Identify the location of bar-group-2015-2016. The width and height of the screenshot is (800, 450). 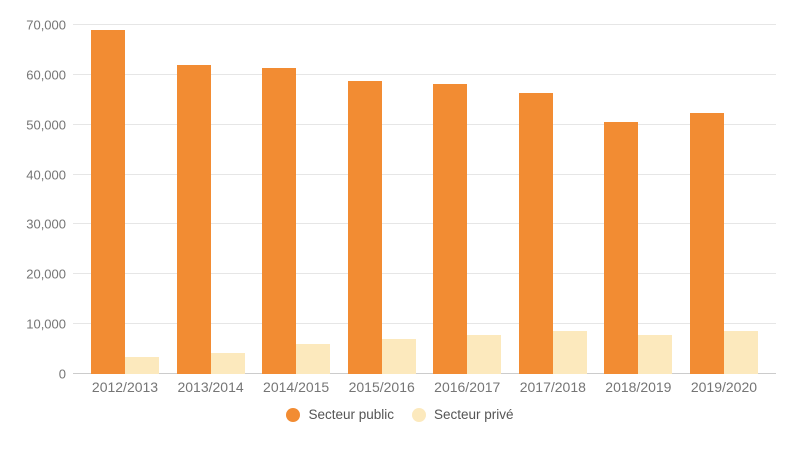
(381, 227).